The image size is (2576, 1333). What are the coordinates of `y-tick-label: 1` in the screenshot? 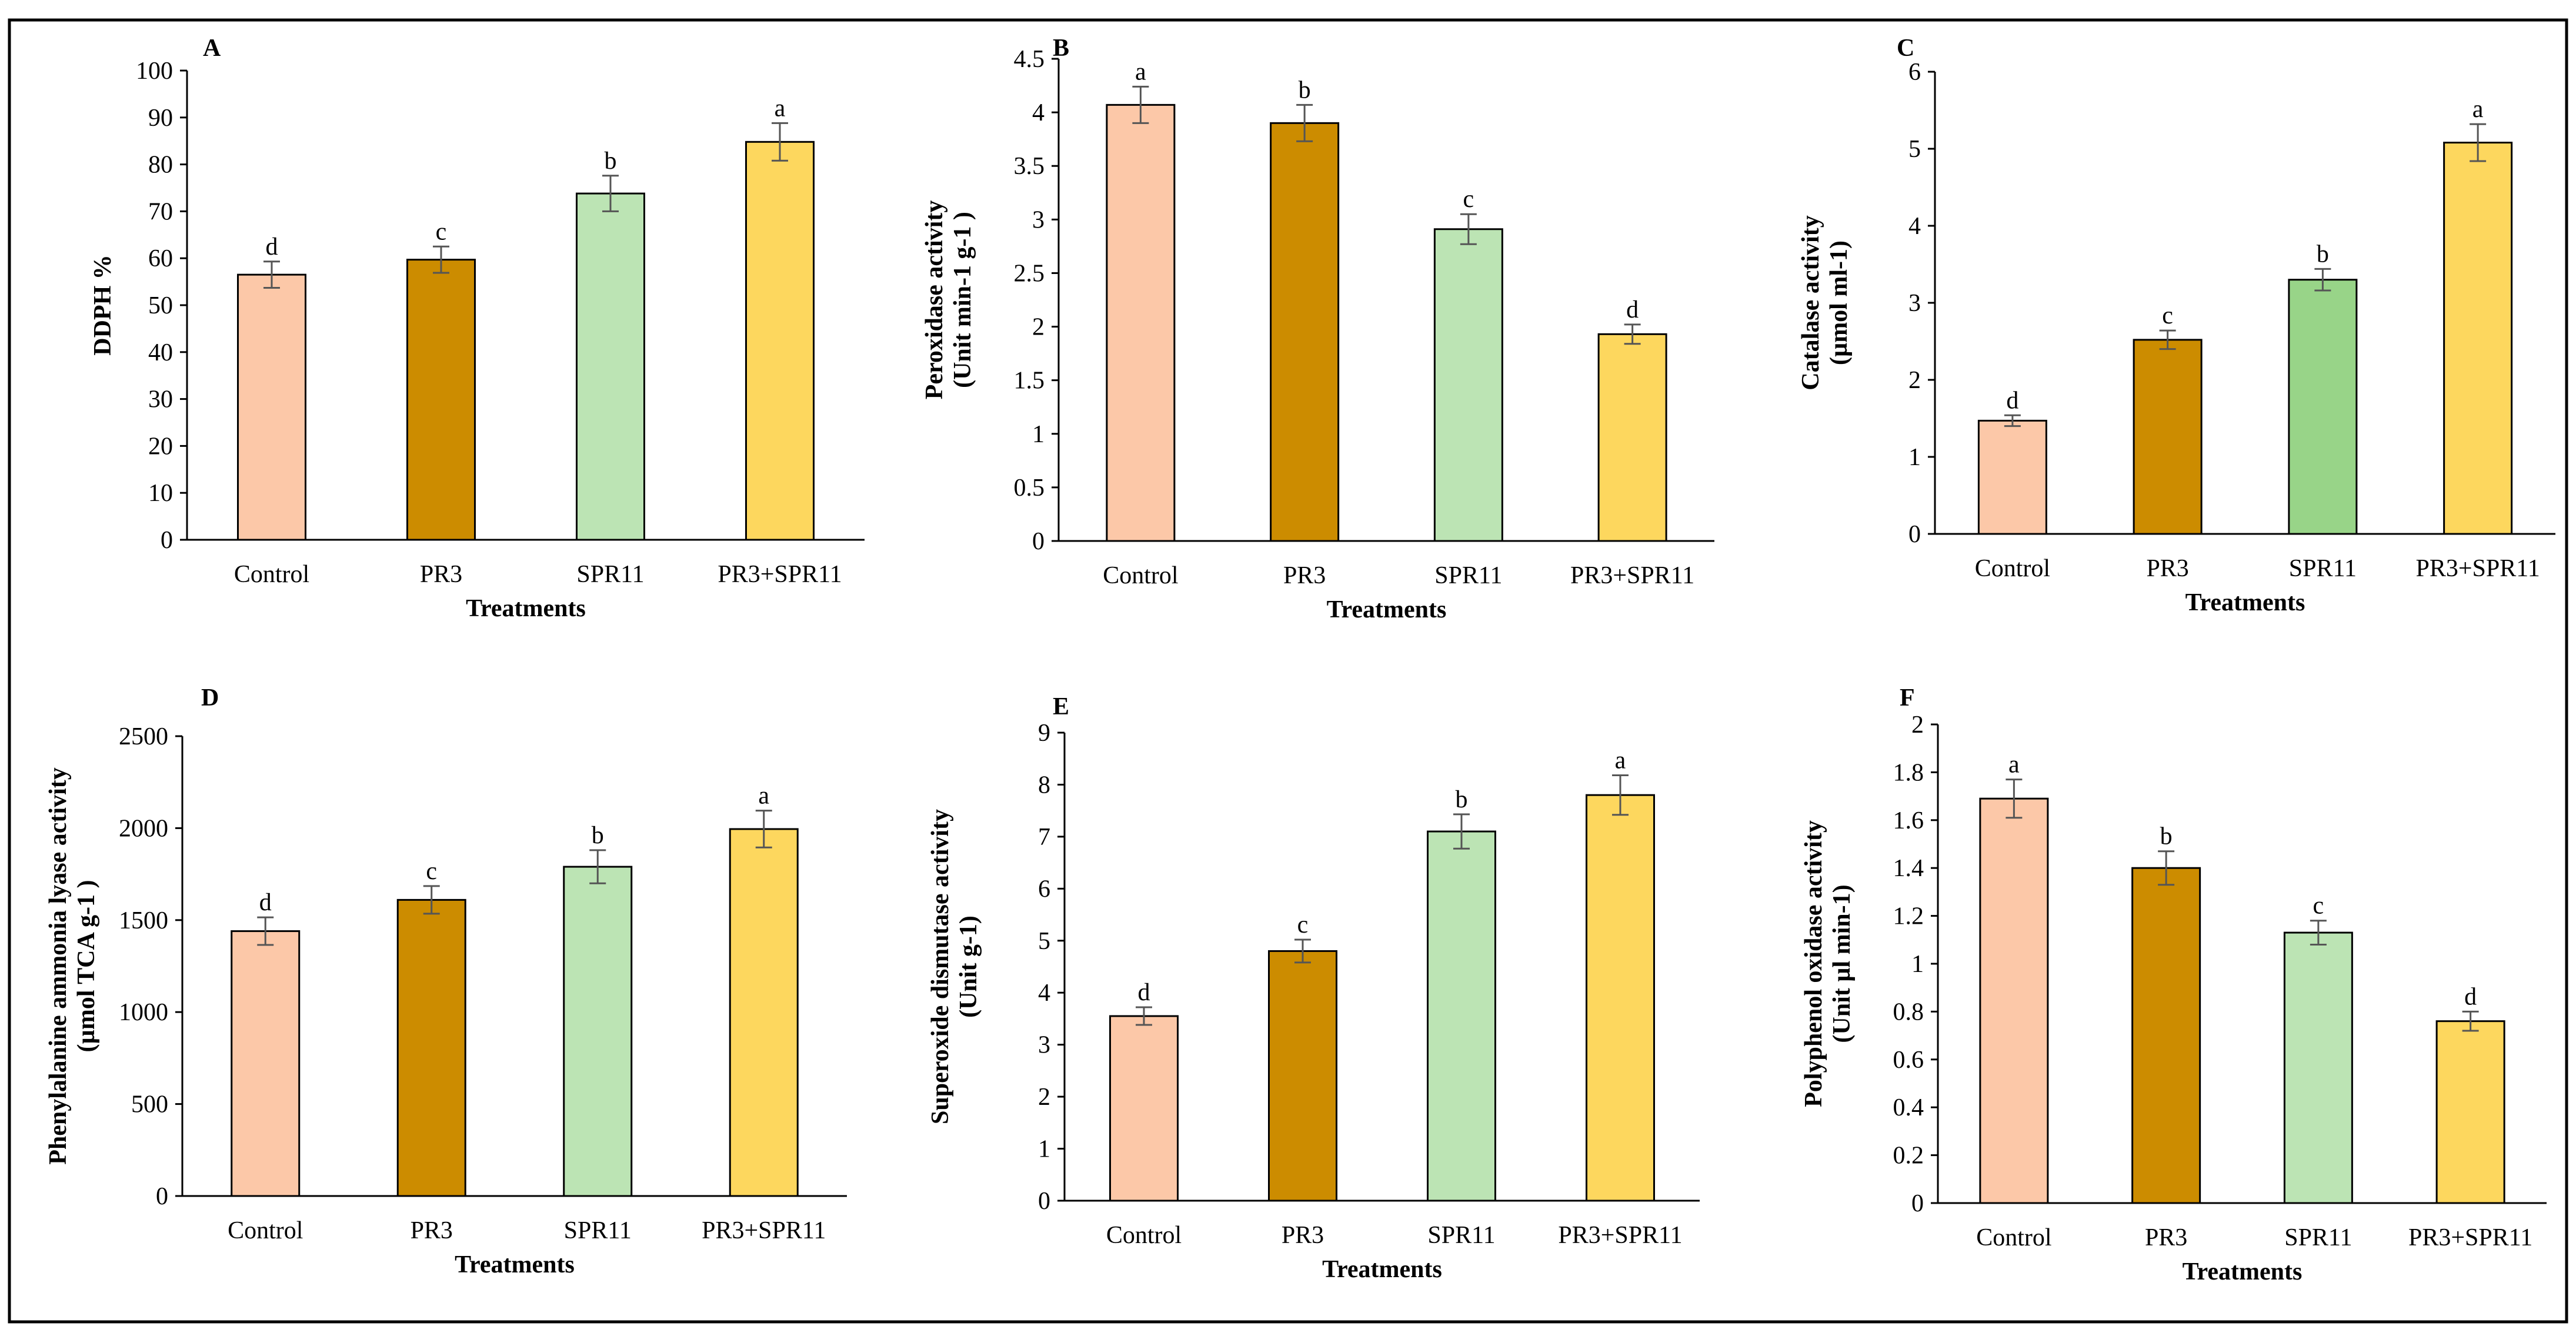 It's located at (1044, 1150).